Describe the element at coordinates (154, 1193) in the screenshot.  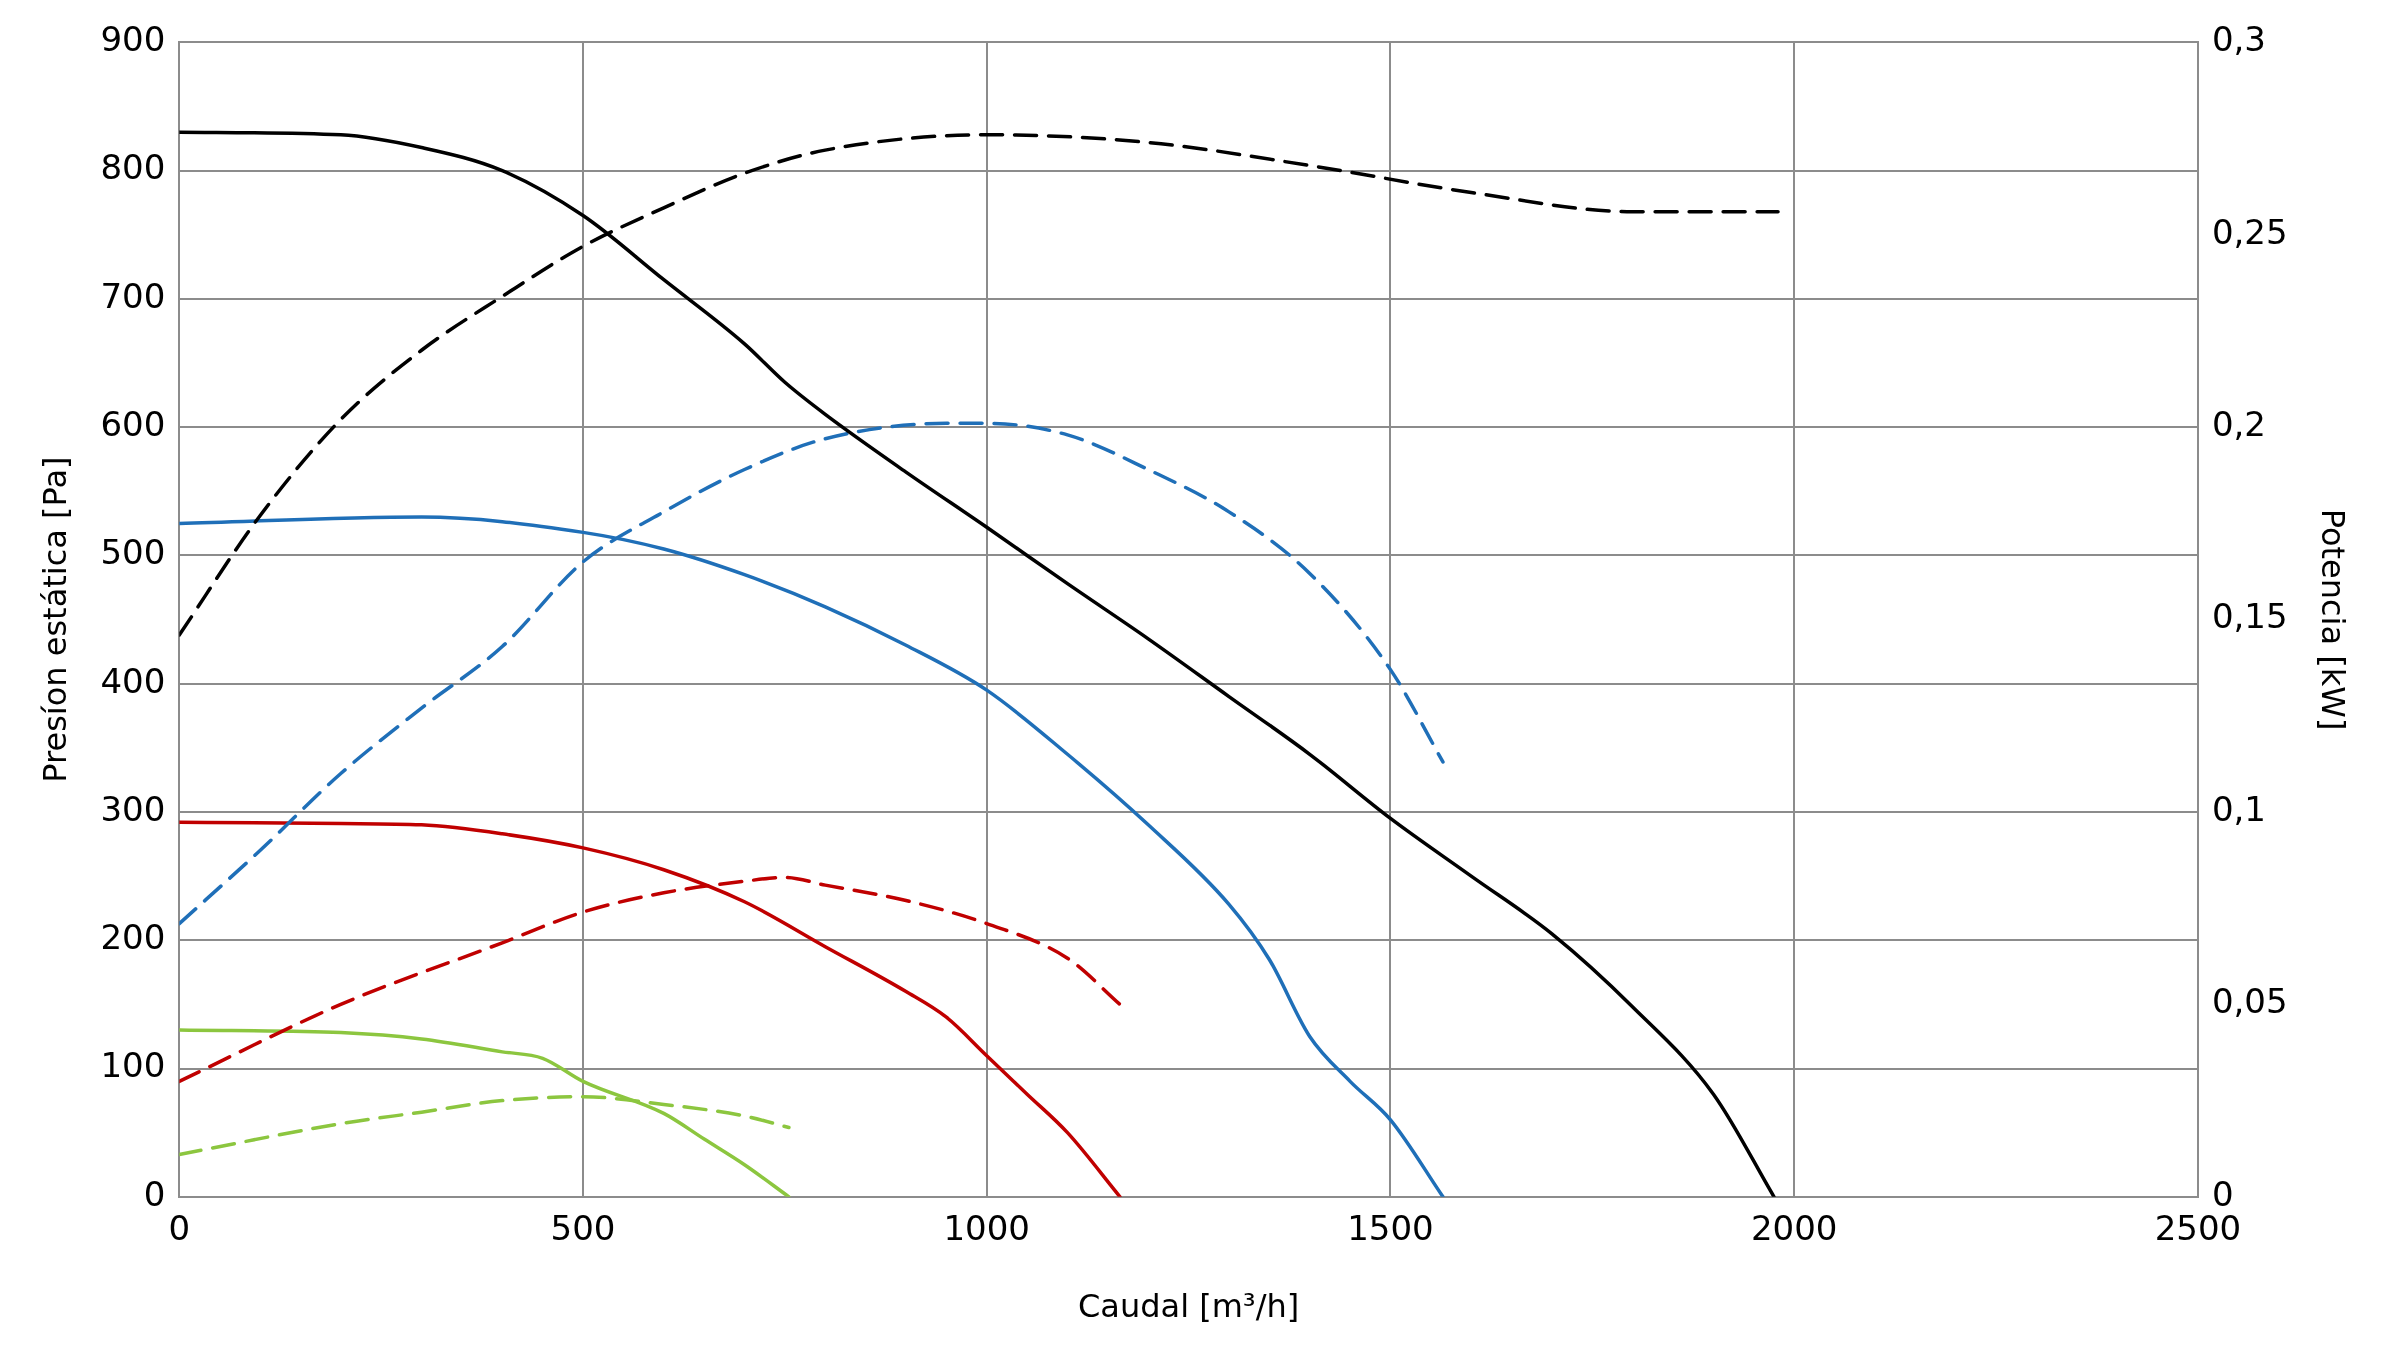
I see `y-tick-label: 0` at that location.